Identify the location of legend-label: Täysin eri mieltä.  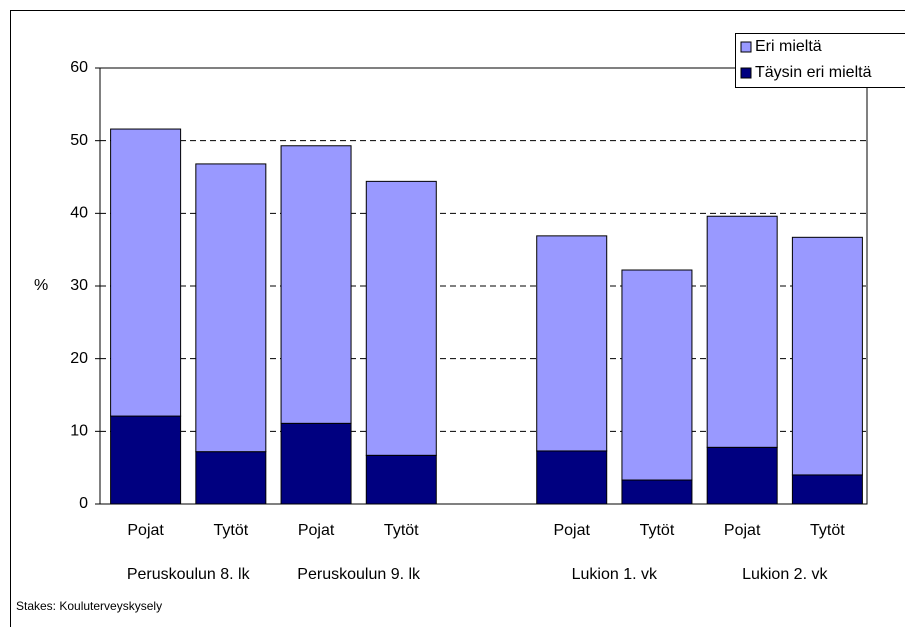
(813, 72).